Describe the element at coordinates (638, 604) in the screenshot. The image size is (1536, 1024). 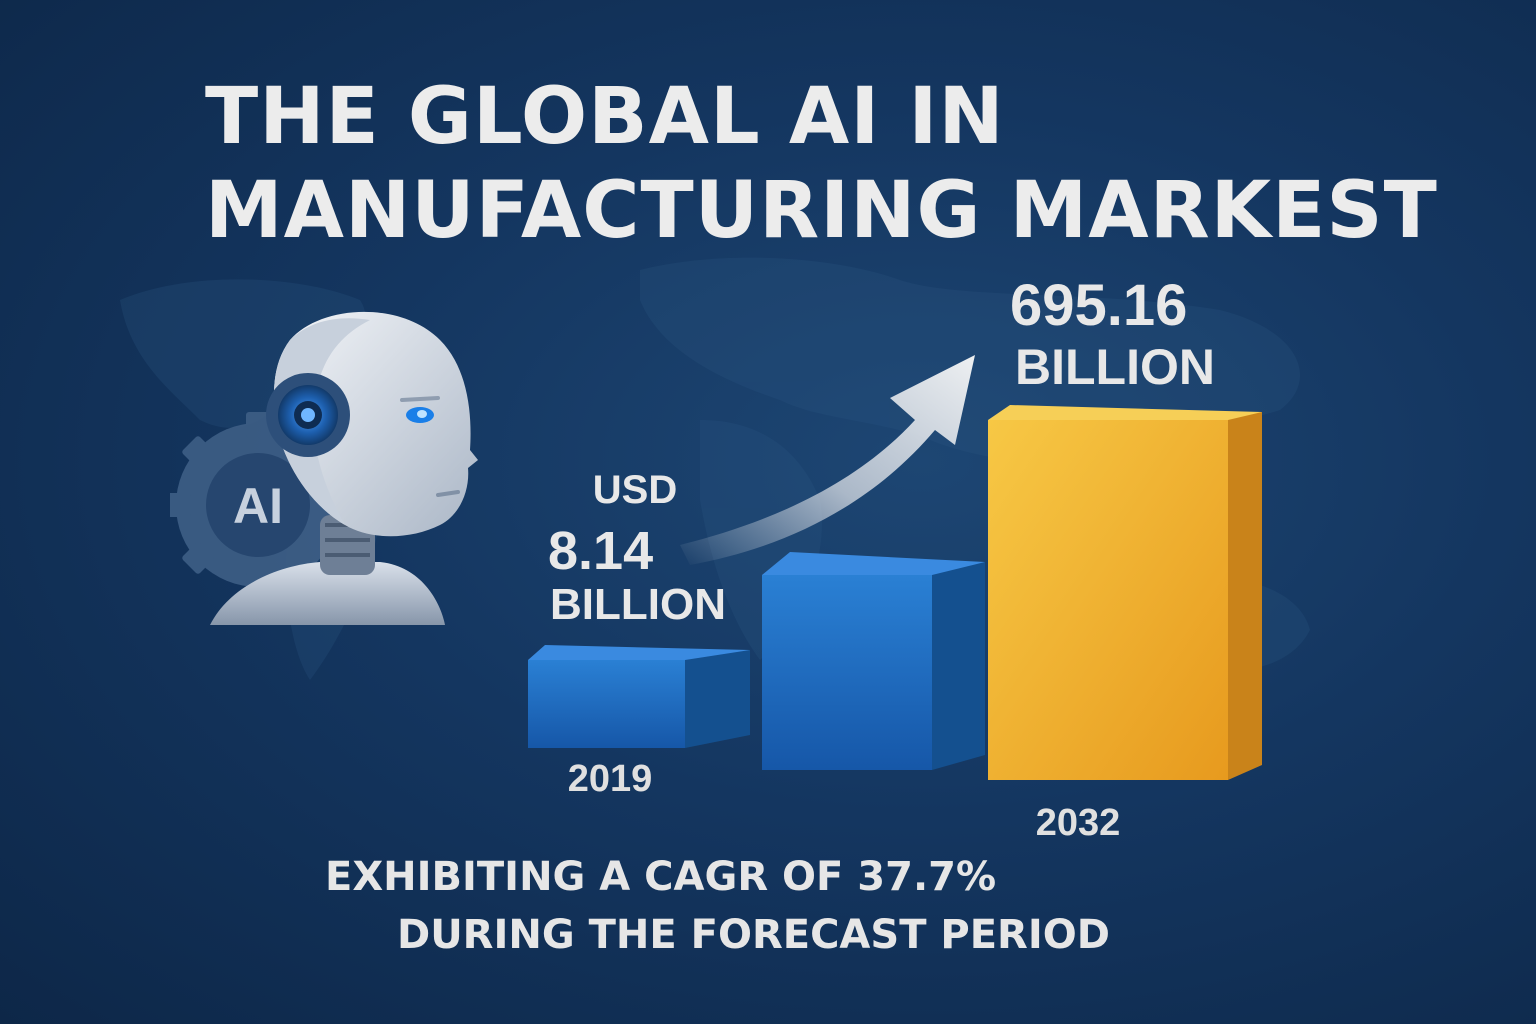
I see `unit-2019-label: BILLION` at that location.